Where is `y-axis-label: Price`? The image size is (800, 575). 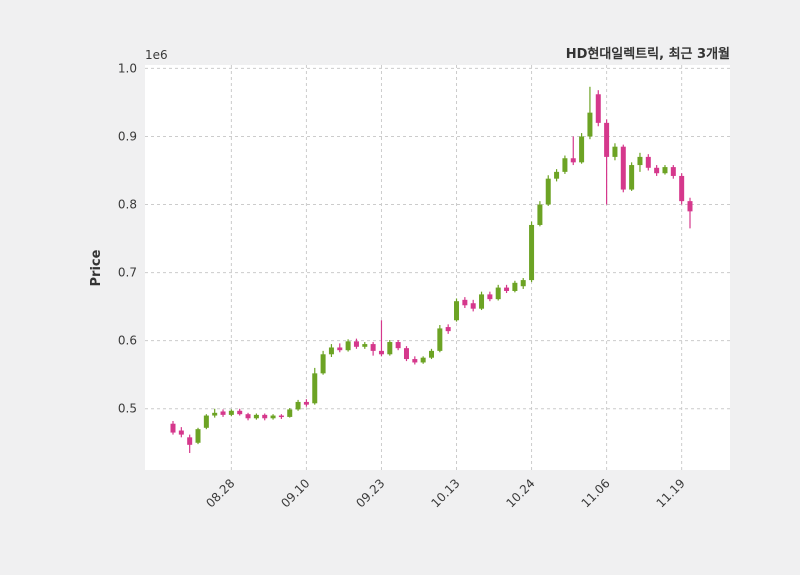
y-axis-label: Price is located at coordinates (96, 267).